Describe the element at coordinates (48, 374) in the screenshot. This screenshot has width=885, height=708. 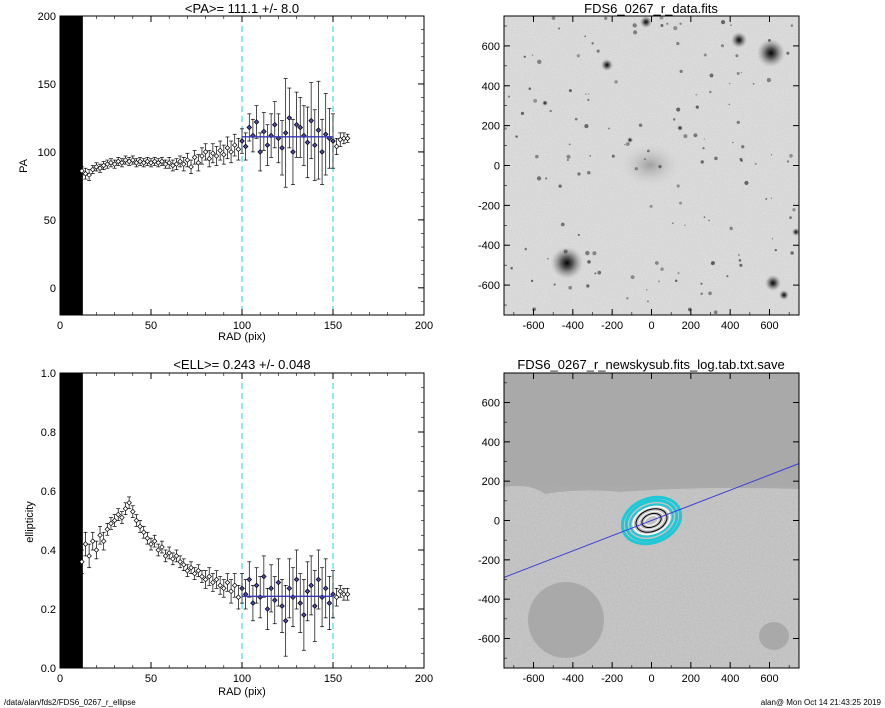
I see `y-tick-label: 1.0` at that location.